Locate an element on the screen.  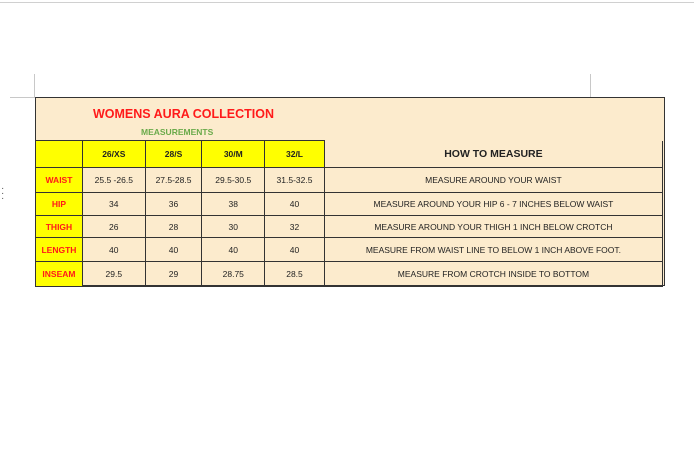
how-to-measure-header: HOW TO MEASURE is located at coordinates (493, 154).